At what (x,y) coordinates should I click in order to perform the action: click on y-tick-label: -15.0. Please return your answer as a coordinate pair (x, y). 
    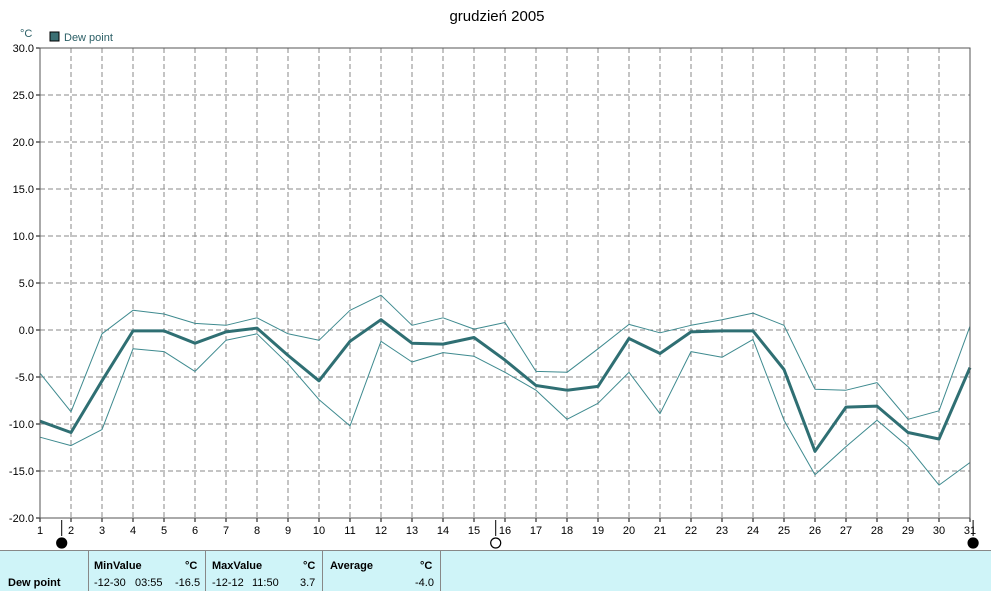
    Looking at the image, I should click on (21, 472).